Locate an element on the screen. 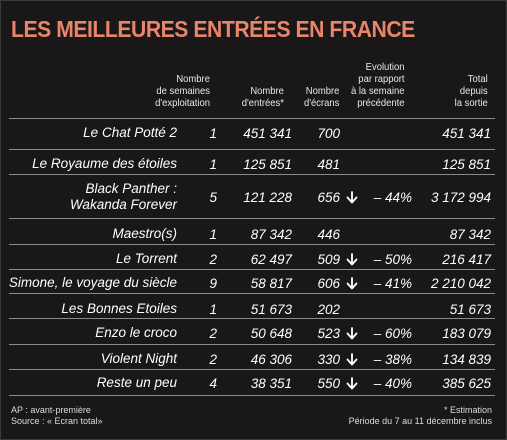 Image resolution: width=507 pixels, height=440 pixels. evolution-value: – 50% is located at coordinates (392, 259).